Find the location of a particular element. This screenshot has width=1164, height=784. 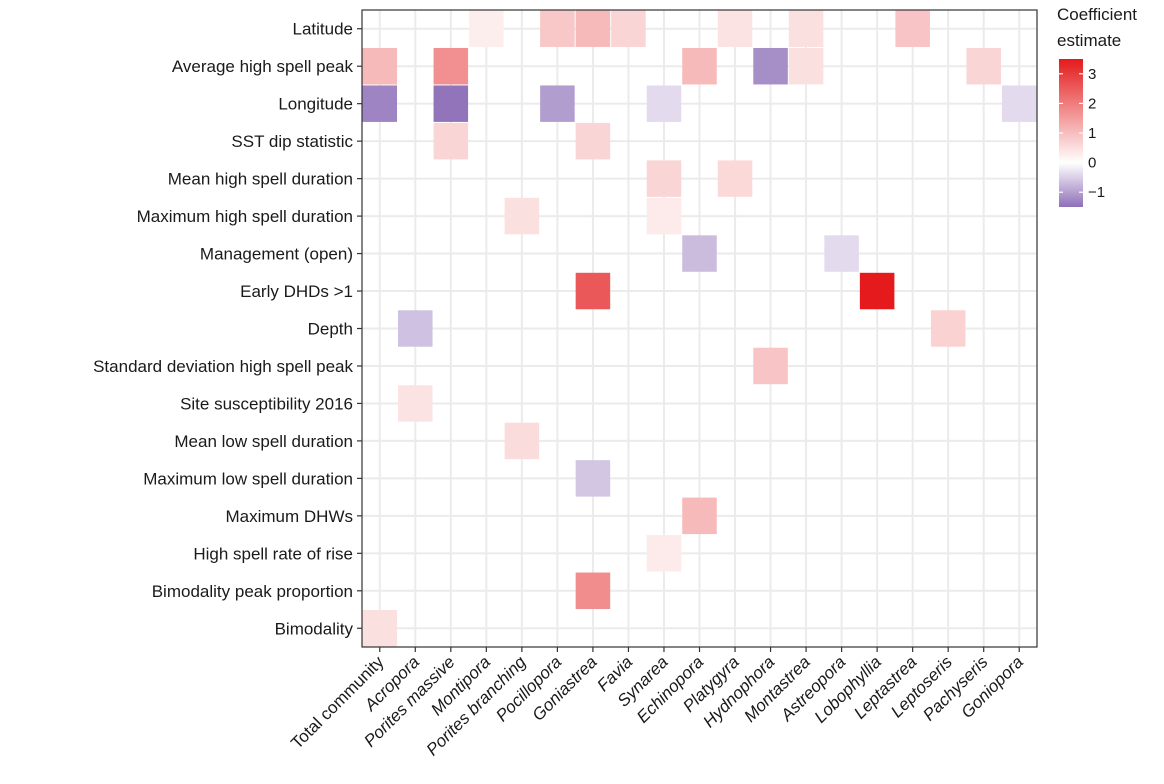

heatmap-cell-bimodality-peak-proportion-goniastrea is located at coordinates (593, 591).